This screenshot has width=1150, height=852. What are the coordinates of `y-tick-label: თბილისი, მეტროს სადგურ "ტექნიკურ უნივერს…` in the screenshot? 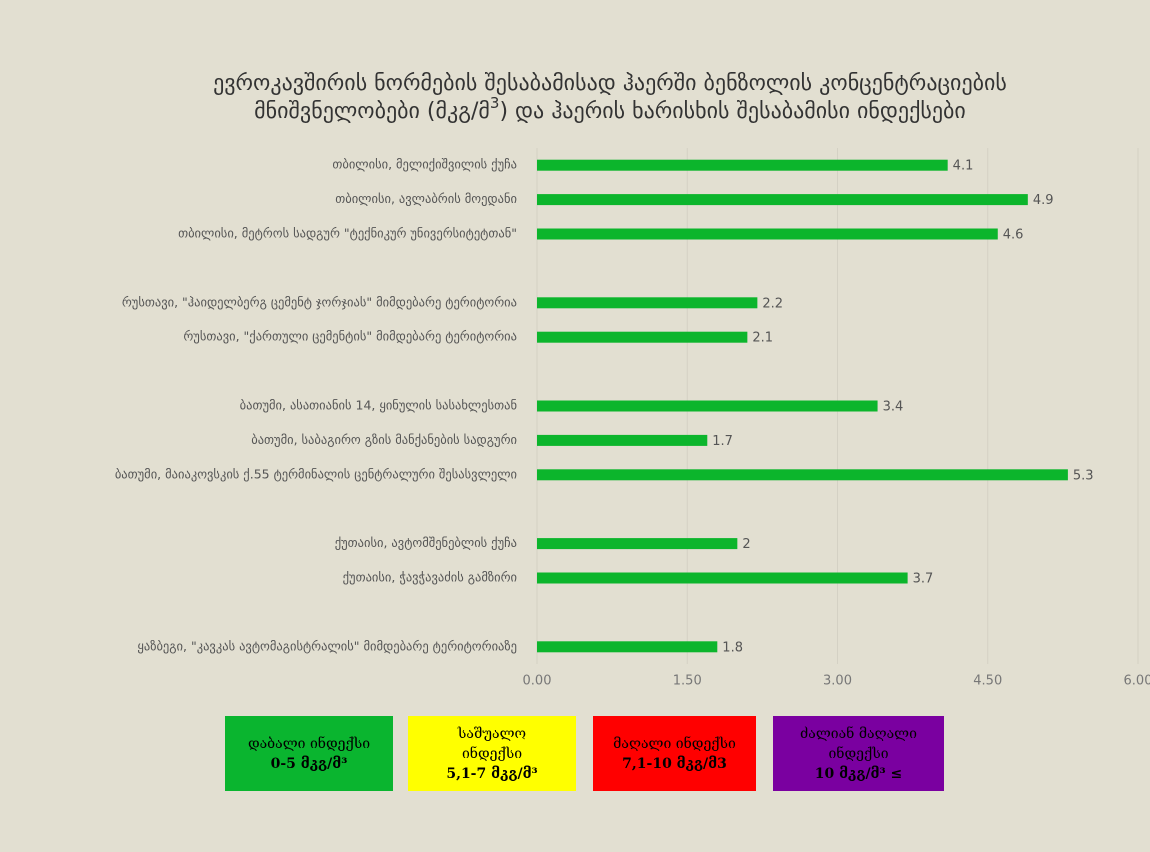 It's located at (347, 233).